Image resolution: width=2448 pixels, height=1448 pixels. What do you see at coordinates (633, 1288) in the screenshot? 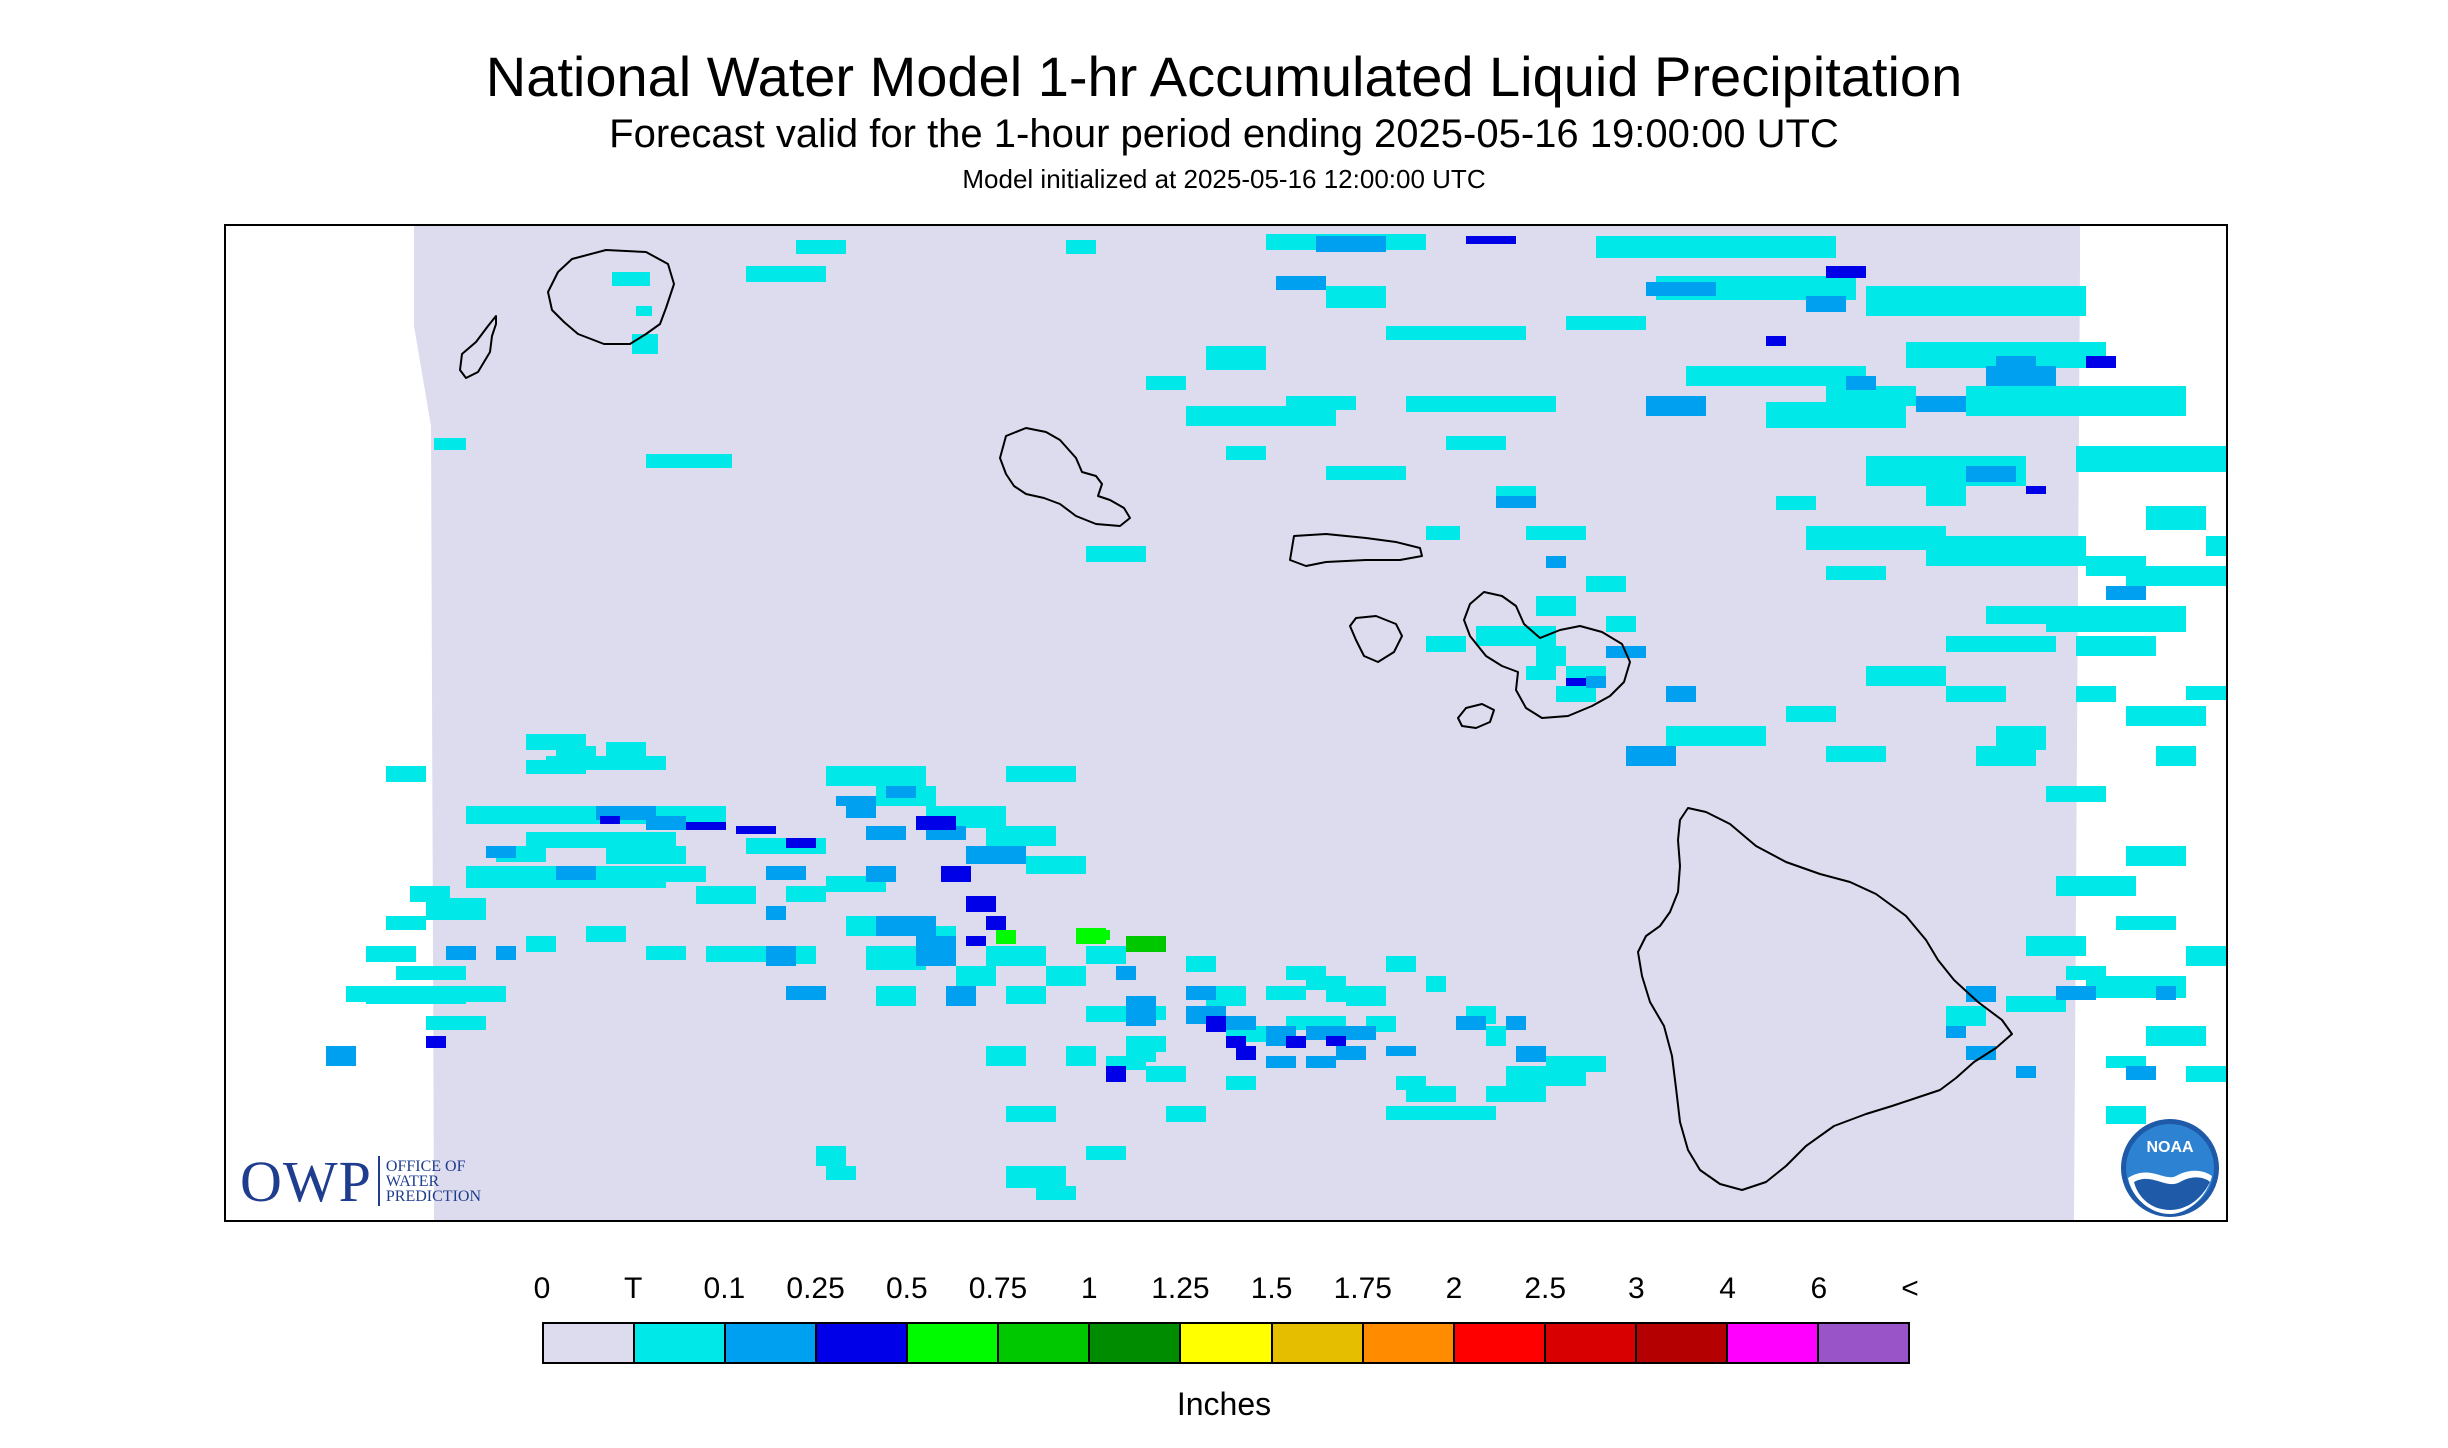
I see `legend-tick-label: T` at bounding box center [633, 1288].